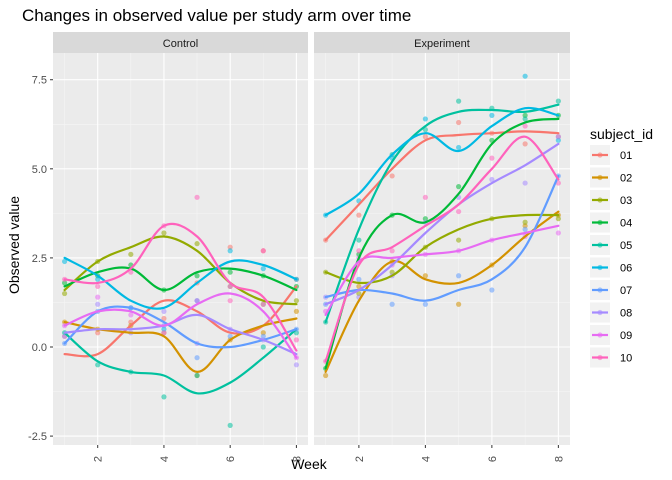 The height and width of the screenshot is (480, 672). What do you see at coordinates (180, 42) in the screenshot?
I see `facet-strip` at bounding box center [180, 42].